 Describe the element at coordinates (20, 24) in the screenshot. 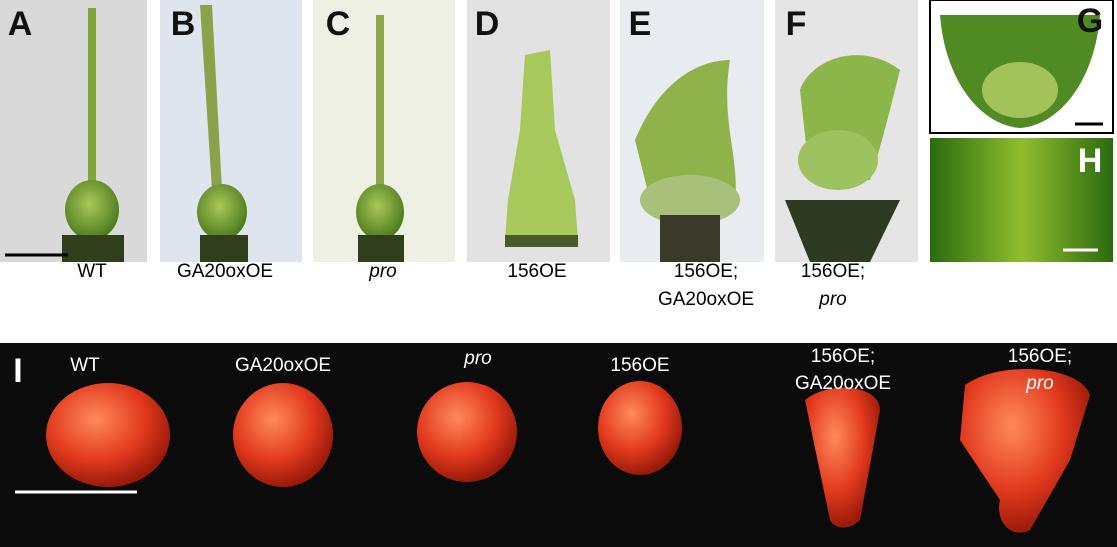

I see `panel-letter: A` at that location.